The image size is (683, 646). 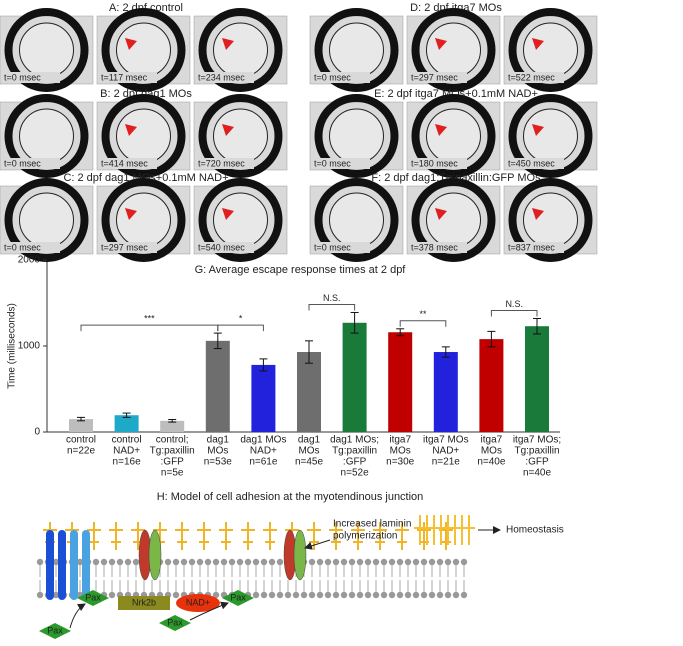 What do you see at coordinates (77, 616) in the screenshot?
I see `arrow` at bounding box center [77, 616].